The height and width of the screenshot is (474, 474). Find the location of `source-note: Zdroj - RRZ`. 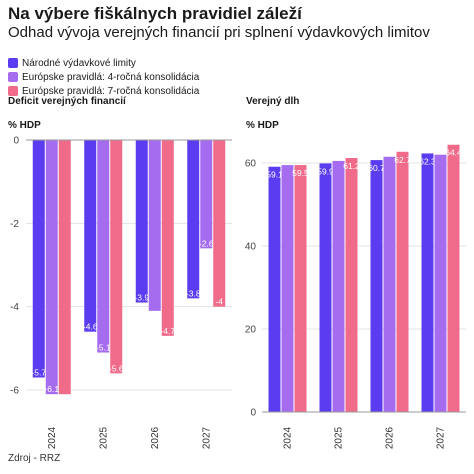

source-note: Zdroj - RRZ is located at coordinates (34, 458).